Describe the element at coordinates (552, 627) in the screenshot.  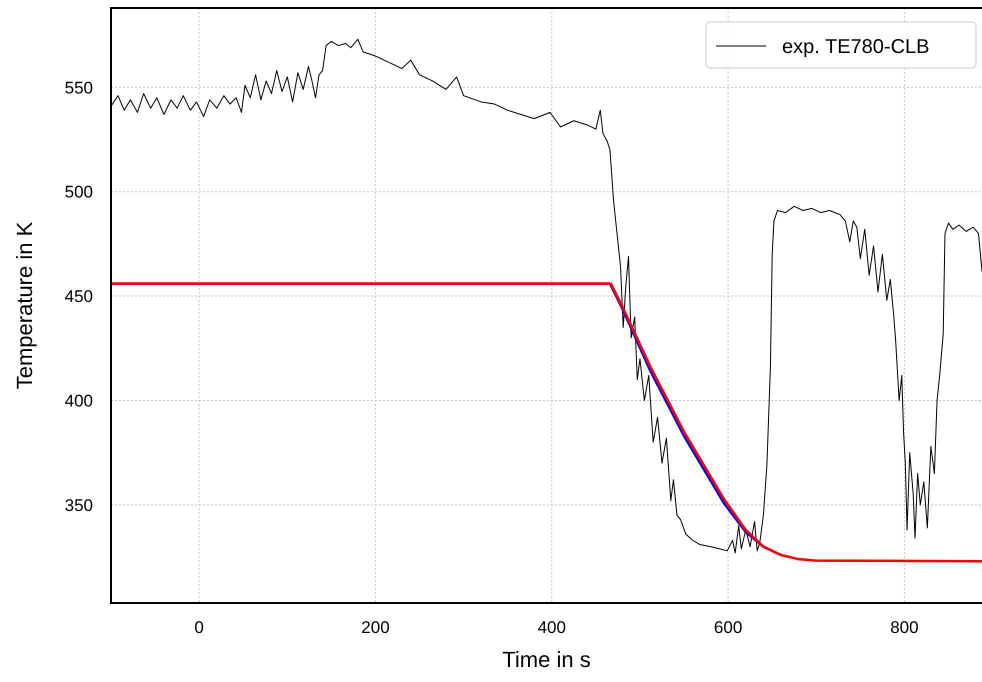
I see `x-tick-label: 400` at that location.